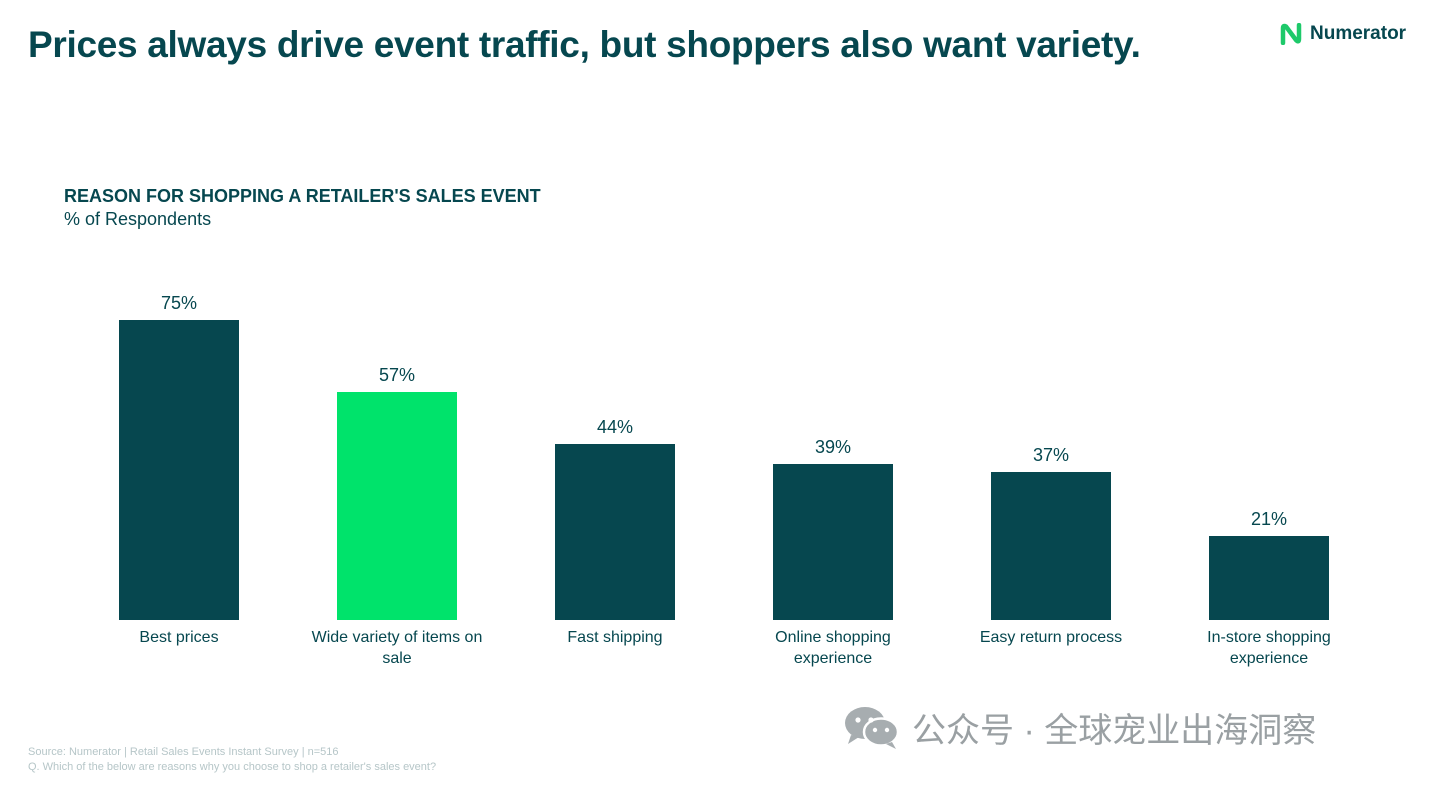  Describe the element at coordinates (1051, 455) in the screenshot. I see `value-label-4: 37%` at that location.